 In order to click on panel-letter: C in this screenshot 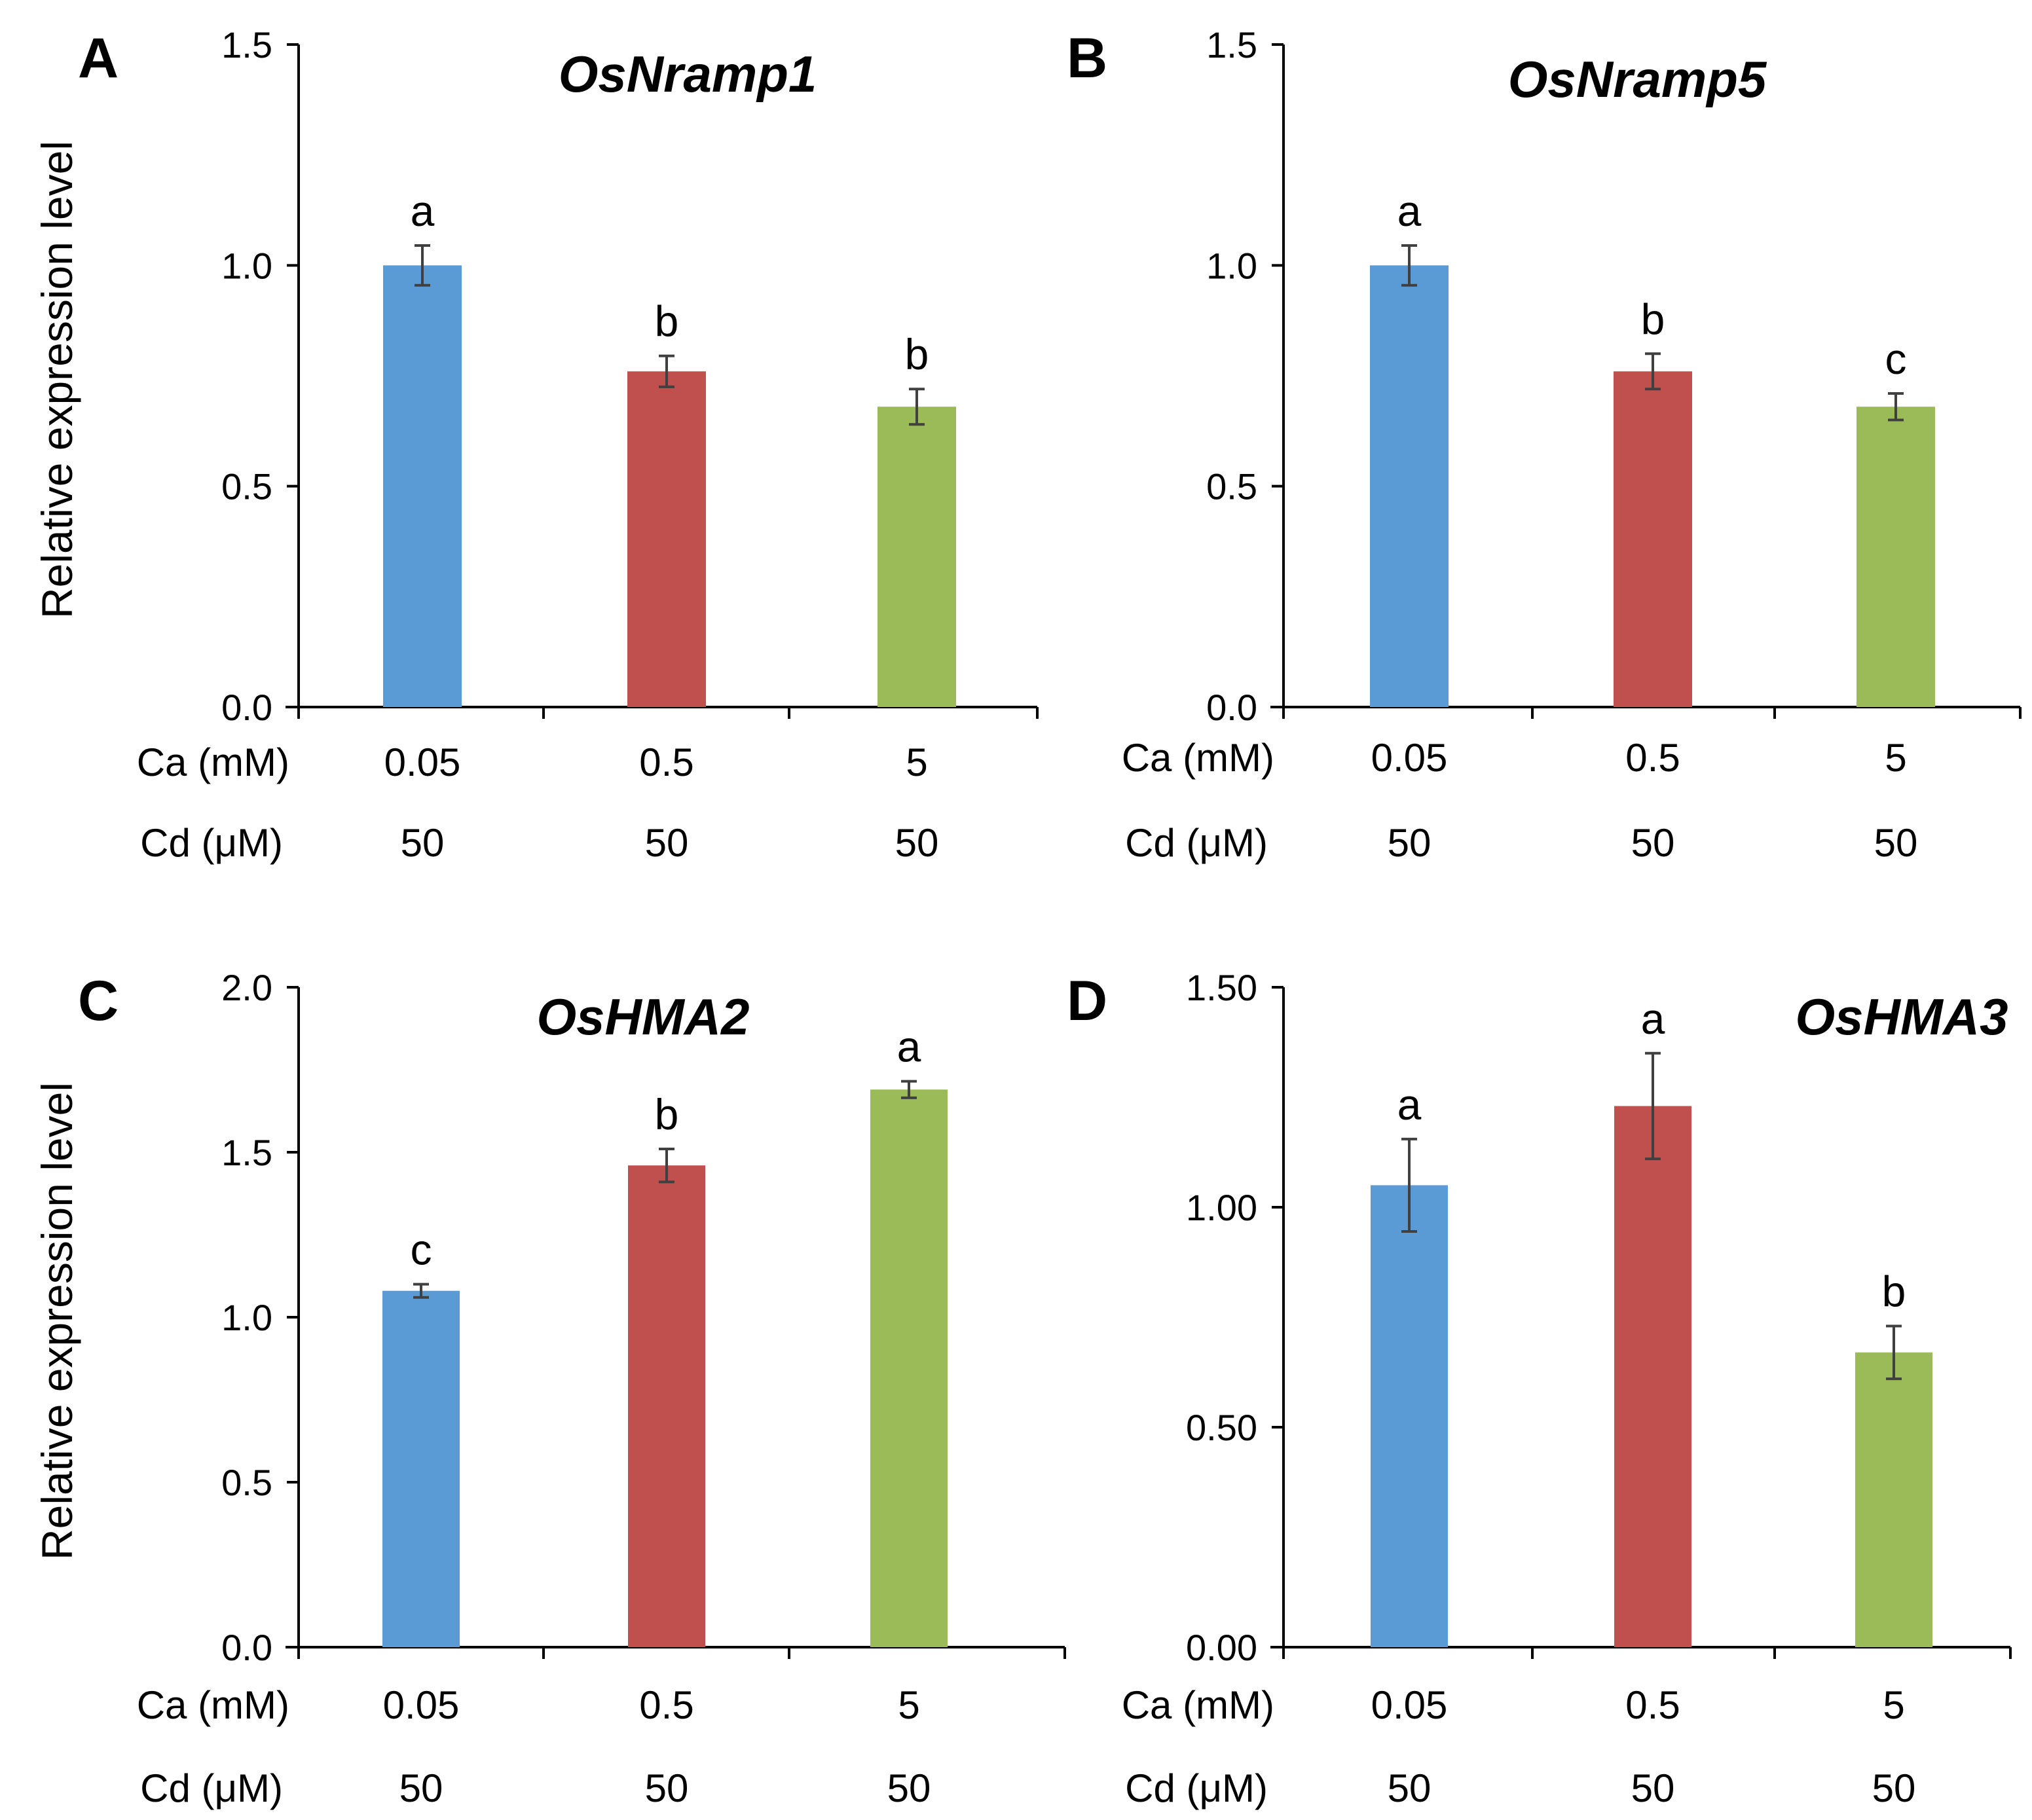, I will do `click(98, 1001)`.